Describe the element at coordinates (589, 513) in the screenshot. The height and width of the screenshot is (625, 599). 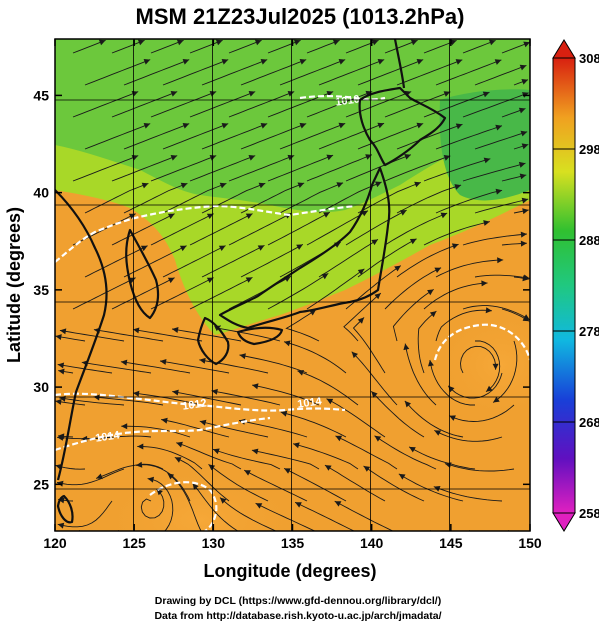
I see `colorbar-tick-label: 258` at that location.